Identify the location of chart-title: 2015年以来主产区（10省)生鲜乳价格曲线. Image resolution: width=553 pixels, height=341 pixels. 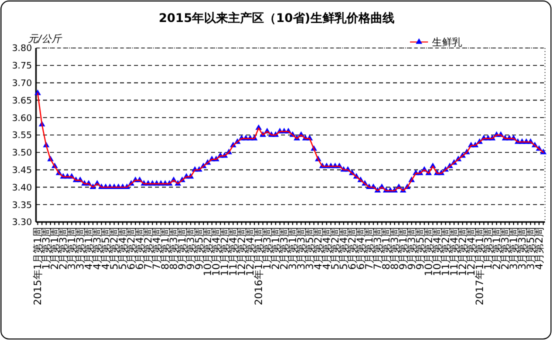
(276, 18).